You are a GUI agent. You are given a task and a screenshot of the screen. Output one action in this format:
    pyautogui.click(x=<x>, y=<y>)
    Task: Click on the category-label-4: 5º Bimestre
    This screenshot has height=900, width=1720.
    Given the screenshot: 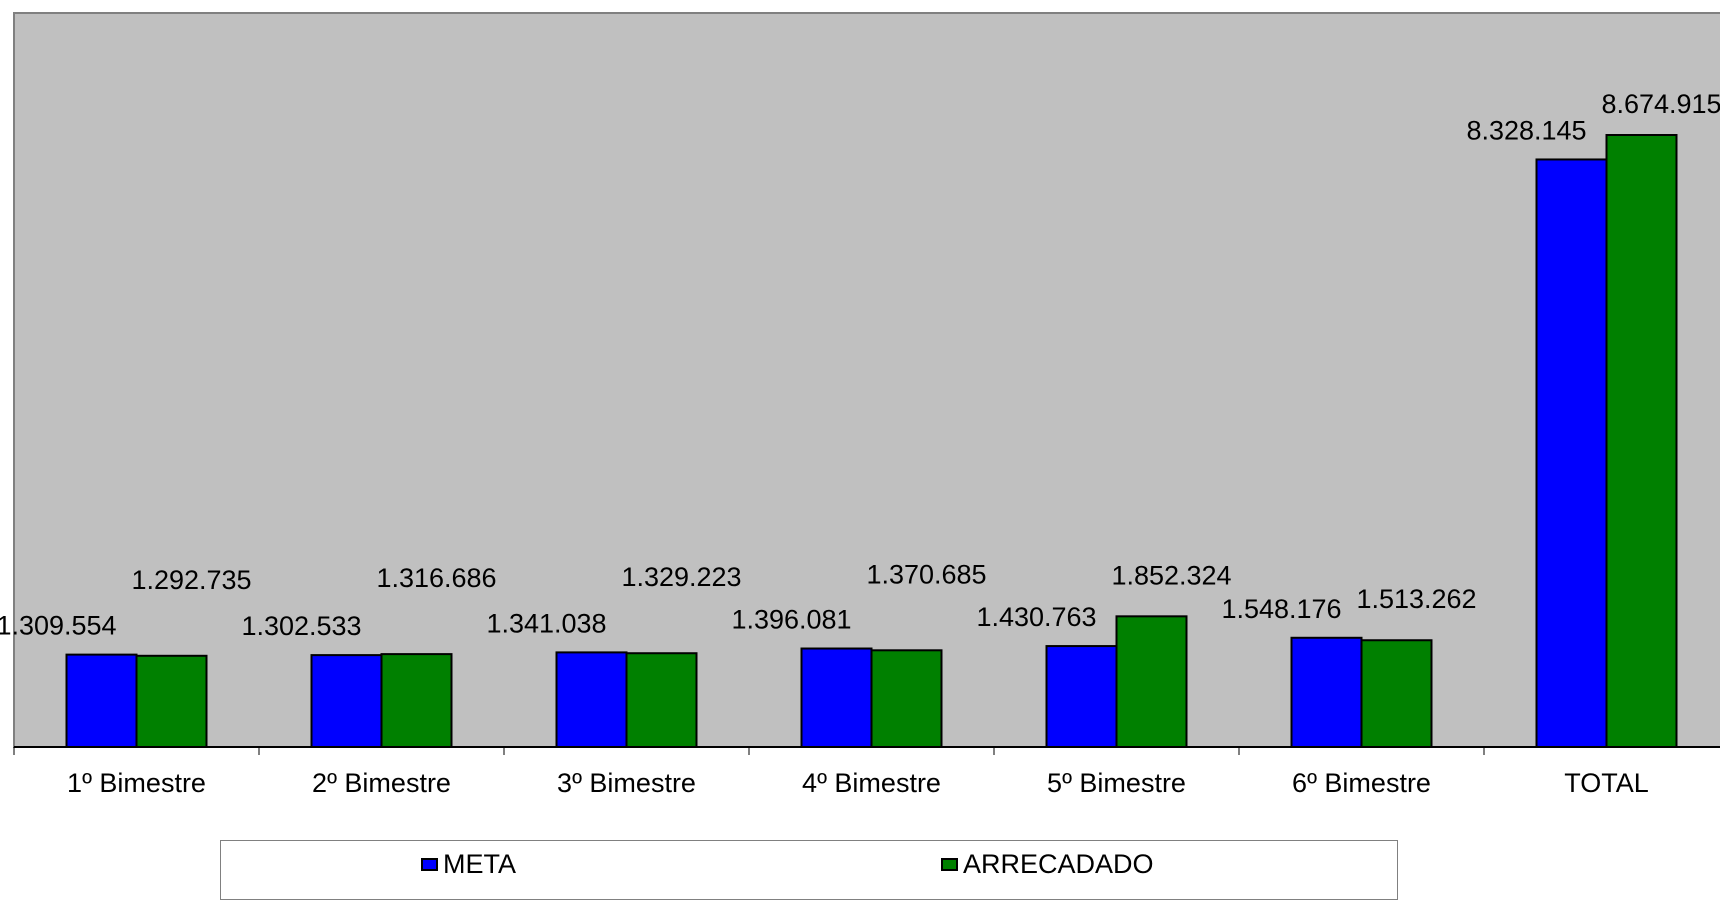 What is the action you would take?
    pyautogui.click(x=1116, y=783)
    